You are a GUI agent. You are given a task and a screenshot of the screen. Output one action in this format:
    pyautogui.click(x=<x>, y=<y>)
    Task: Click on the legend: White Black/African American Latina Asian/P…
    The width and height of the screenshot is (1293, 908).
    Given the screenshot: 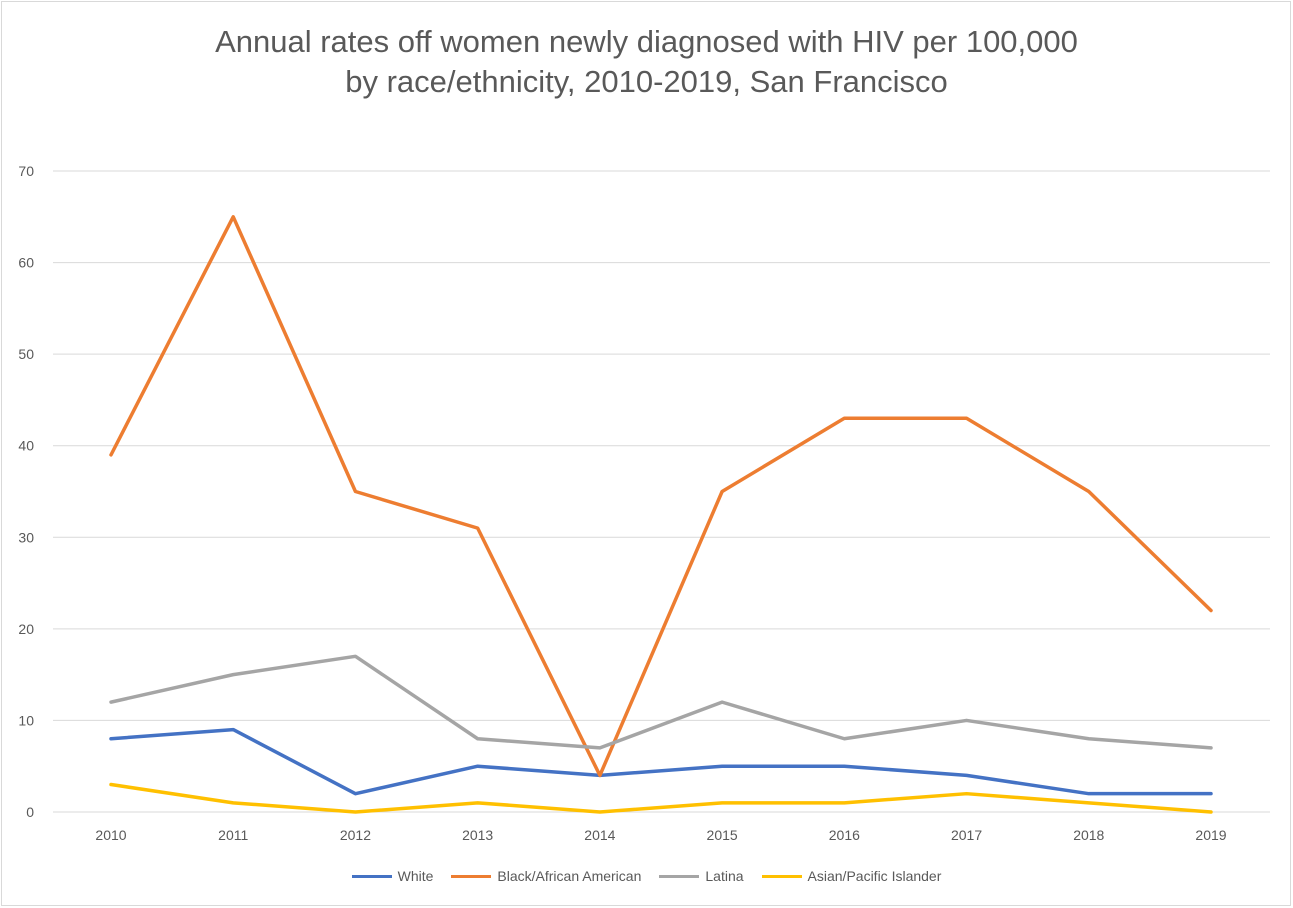 What is the action you would take?
    pyautogui.click(x=646, y=876)
    